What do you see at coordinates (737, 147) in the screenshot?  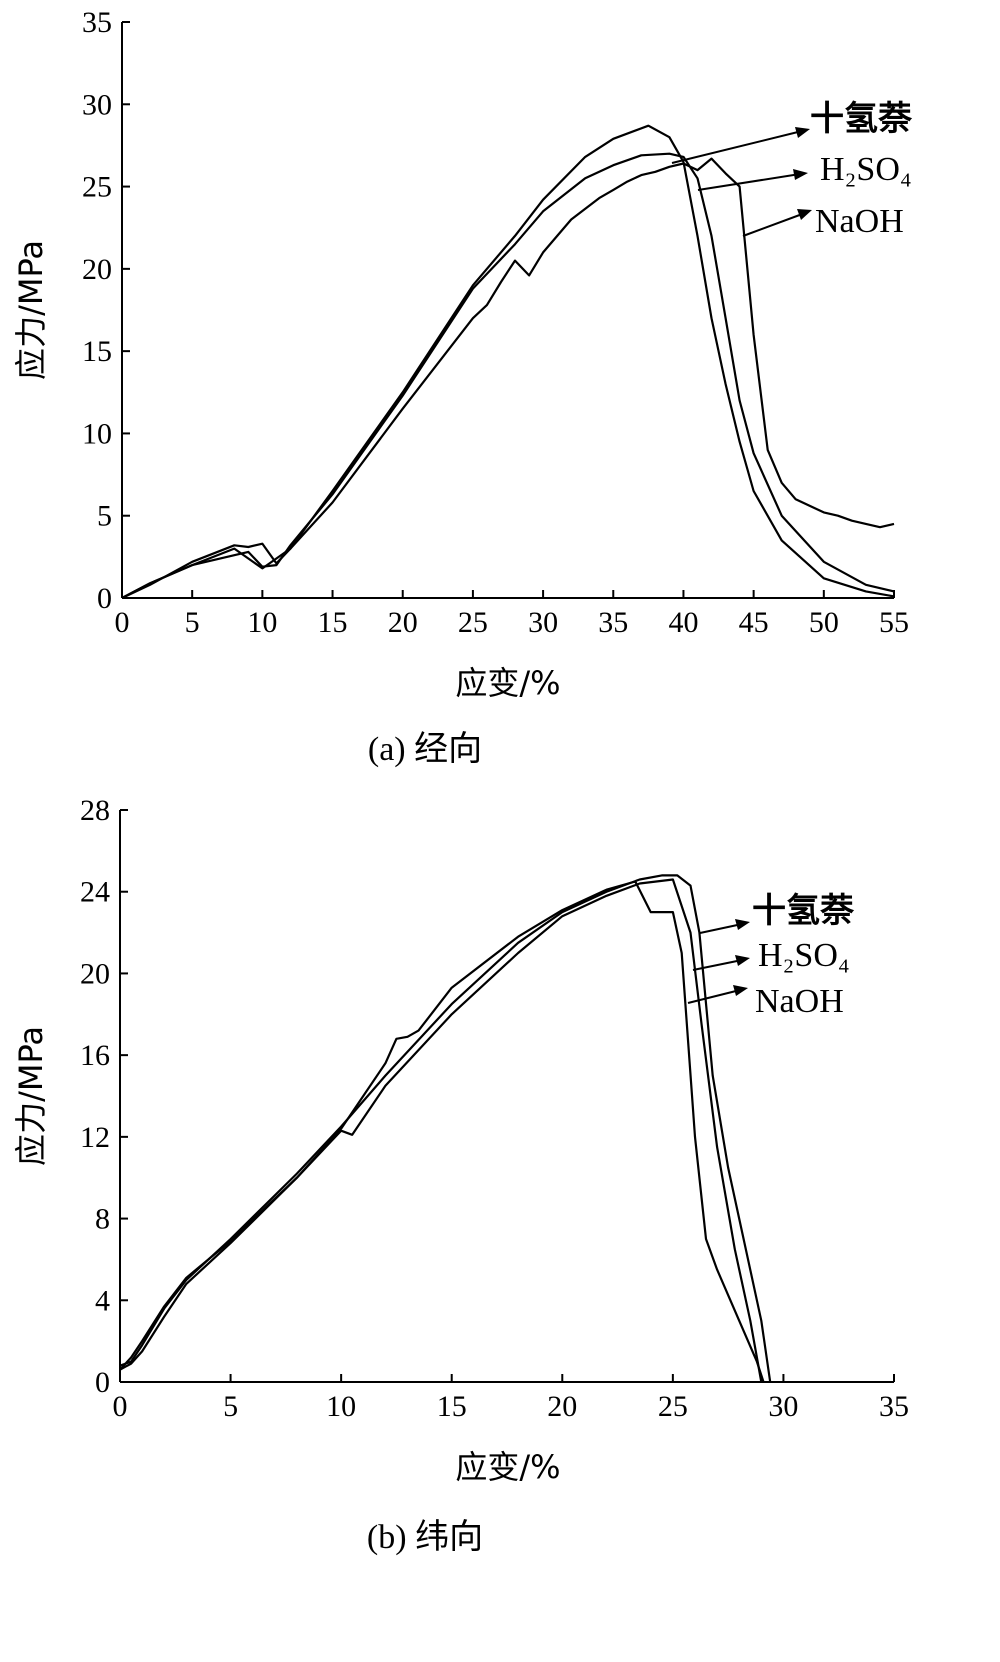 I see `chart-a-arrow-decalin` at bounding box center [737, 147].